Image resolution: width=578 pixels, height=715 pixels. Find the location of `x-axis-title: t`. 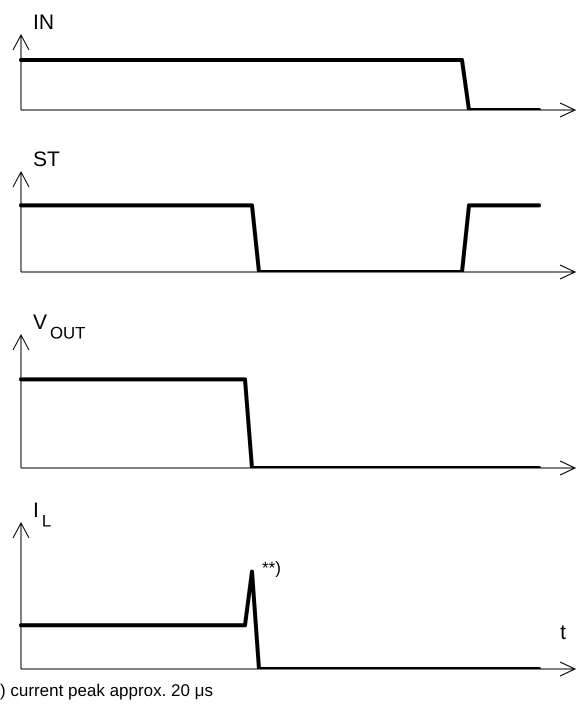

x-axis-title: t is located at coordinates (563, 632).